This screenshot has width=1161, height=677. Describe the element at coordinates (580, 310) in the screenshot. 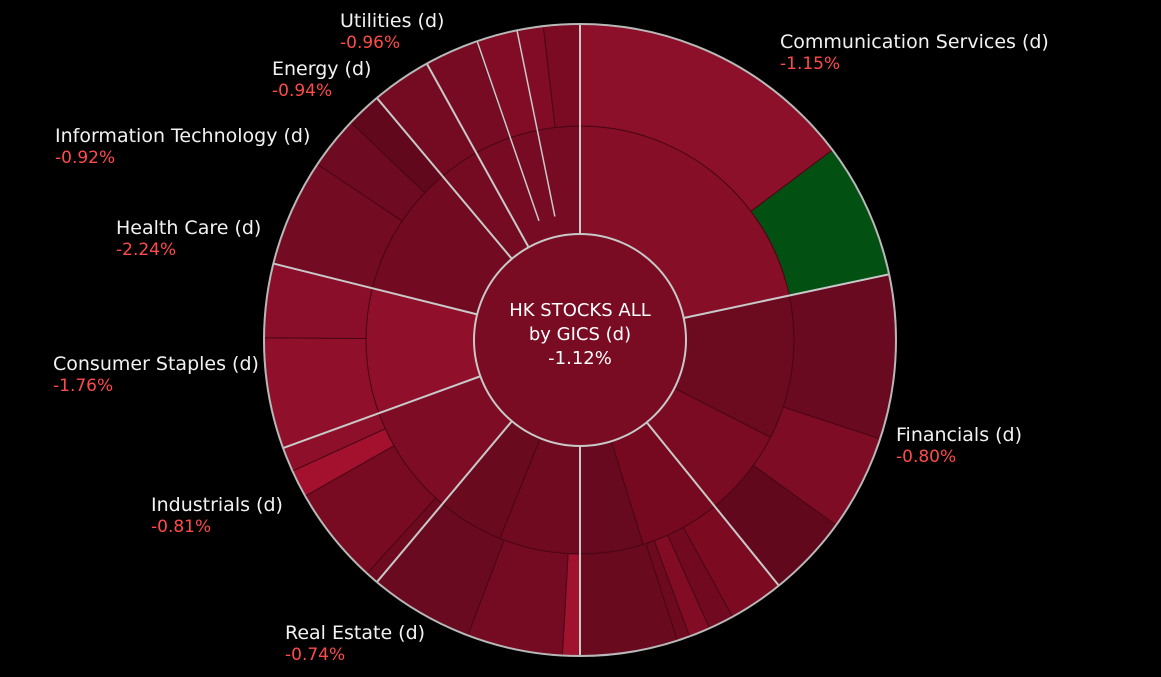

I see `center-title: HK STOCKS ALL` at that location.